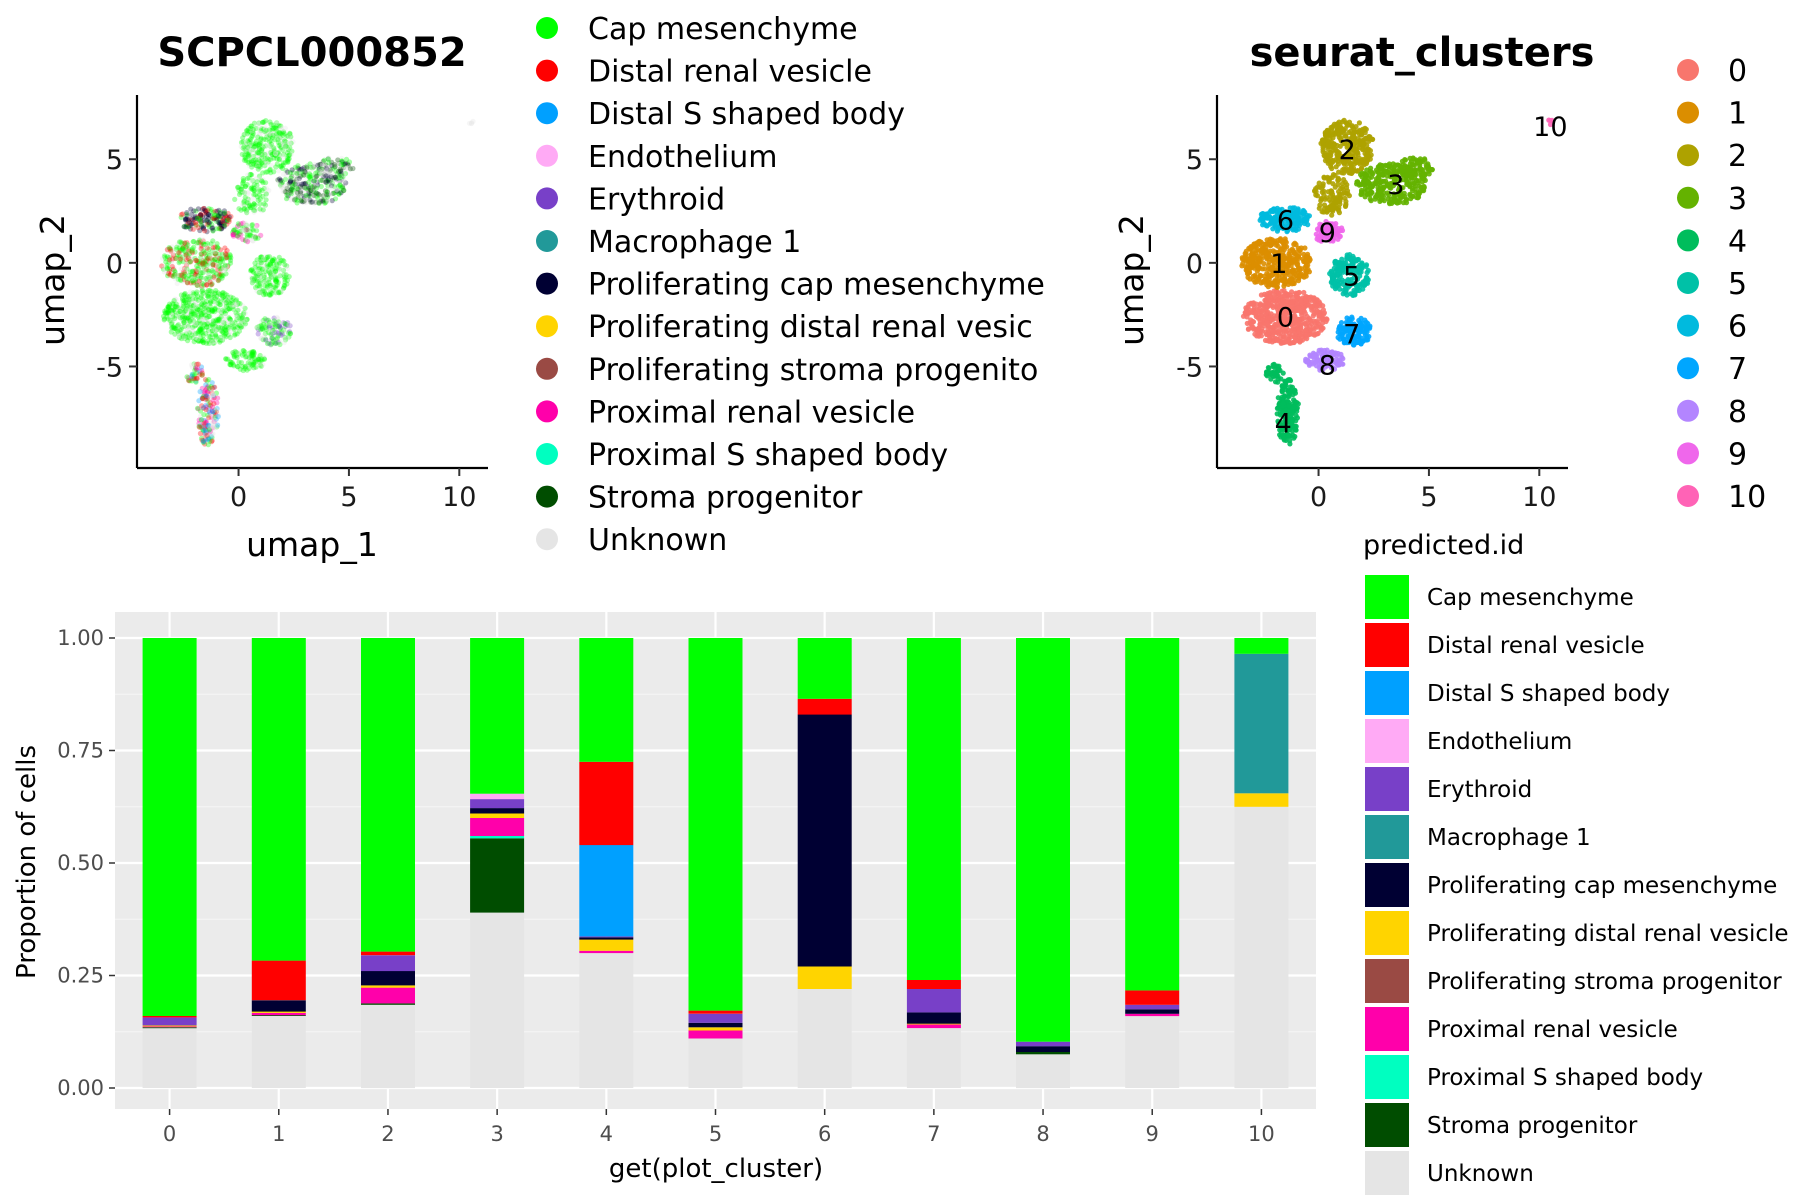  Describe the element at coordinates (768, 455) in the screenshot. I see `legend-label: Proximal S shaped body` at that location.